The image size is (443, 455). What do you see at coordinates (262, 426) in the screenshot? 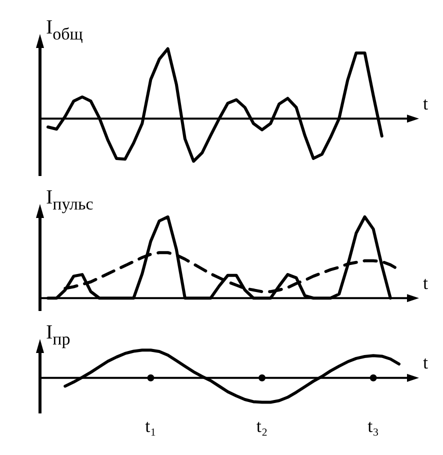
I see `x-tick-label: t₂` at bounding box center [262, 426].